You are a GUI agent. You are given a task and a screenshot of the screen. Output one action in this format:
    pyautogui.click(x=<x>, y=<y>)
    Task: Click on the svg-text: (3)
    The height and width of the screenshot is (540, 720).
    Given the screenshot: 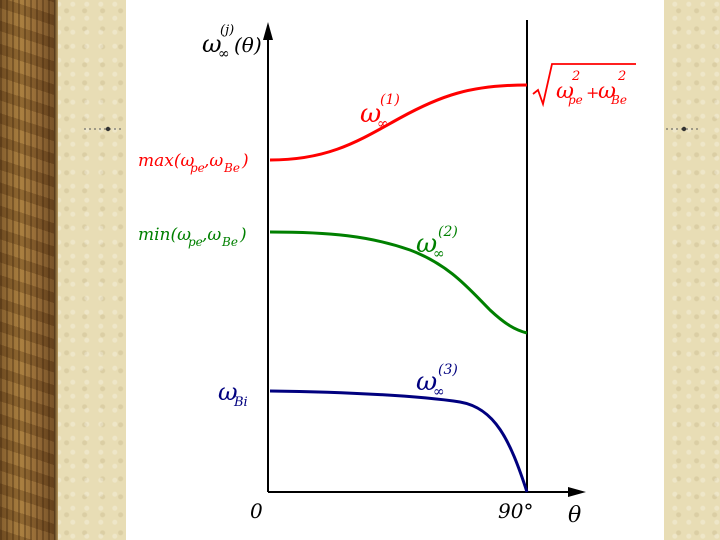 What is the action you would take?
    pyautogui.click(x=448, y=370)
    